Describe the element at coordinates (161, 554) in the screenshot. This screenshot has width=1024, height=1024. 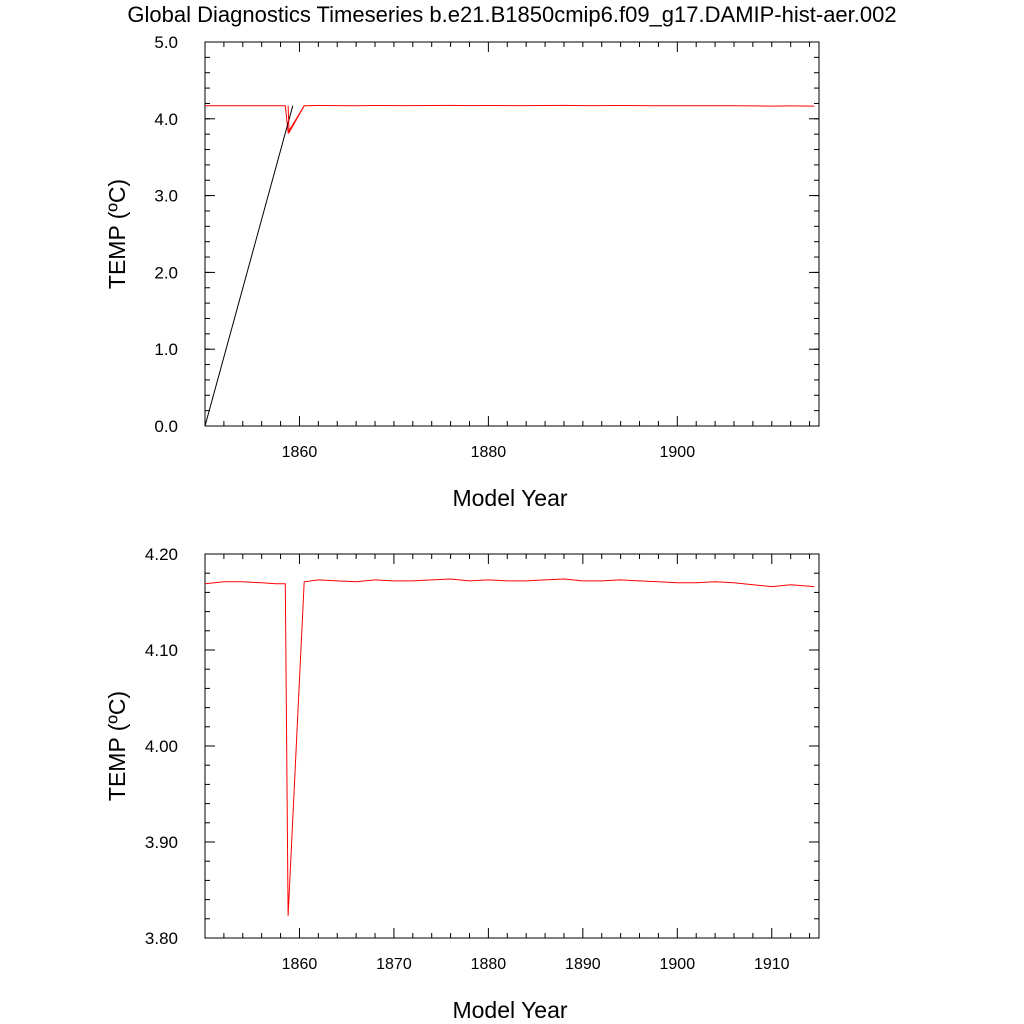
I see `y-tick-label: 4.20` at that location.